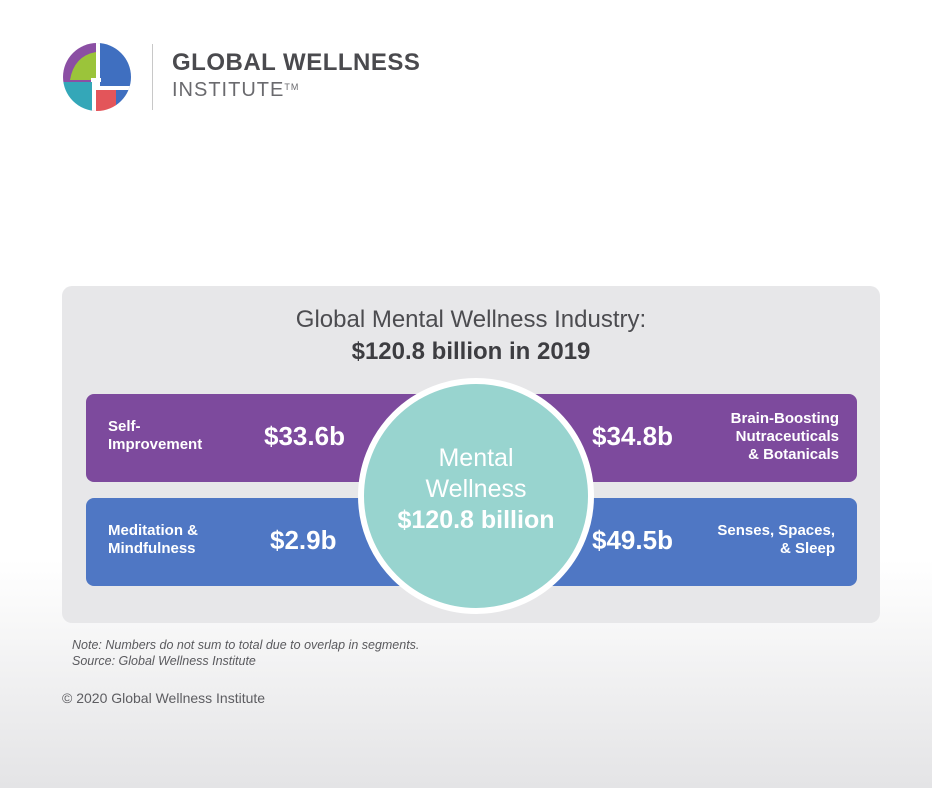 This screenshot has height=788, width=932. Describe the element at coordinates (632, 540) in the screenshot. I see `senses-spaces-value: $49.5b` at that location.